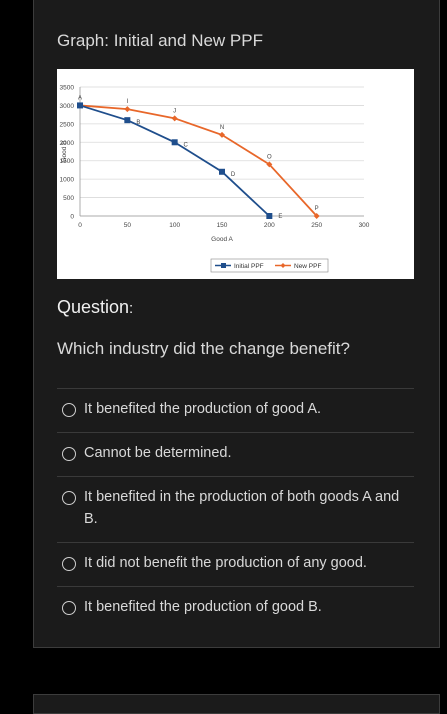 This screenshot has height=714, width=447. I want to click on legend-label: New PPF, so click(307, 266).